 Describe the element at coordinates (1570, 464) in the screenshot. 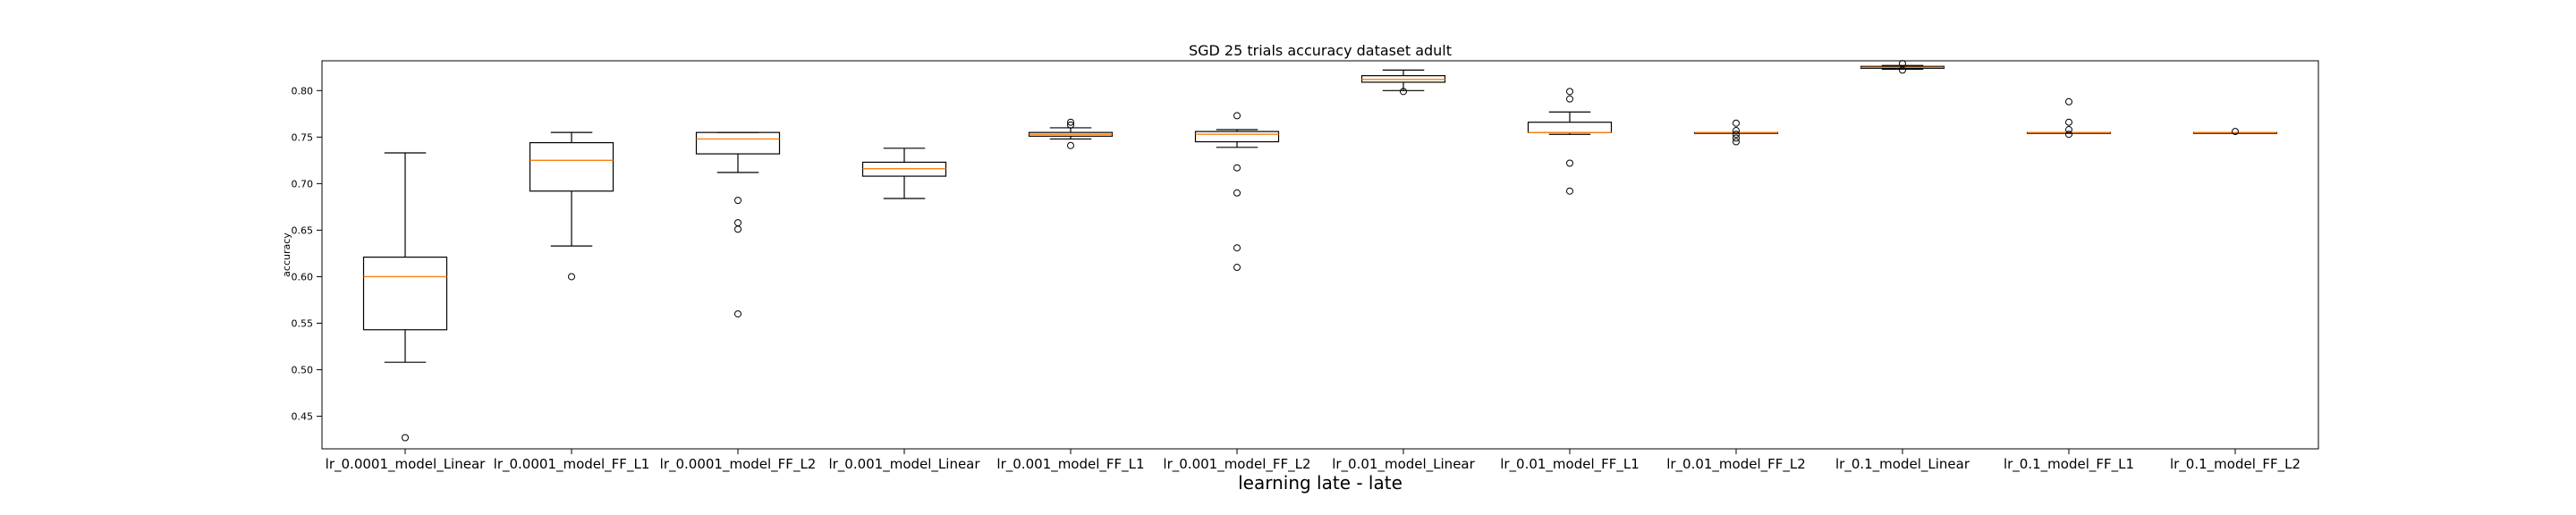

I see `x-tick-label: lr_0.01_model_FF_L1` at that location.